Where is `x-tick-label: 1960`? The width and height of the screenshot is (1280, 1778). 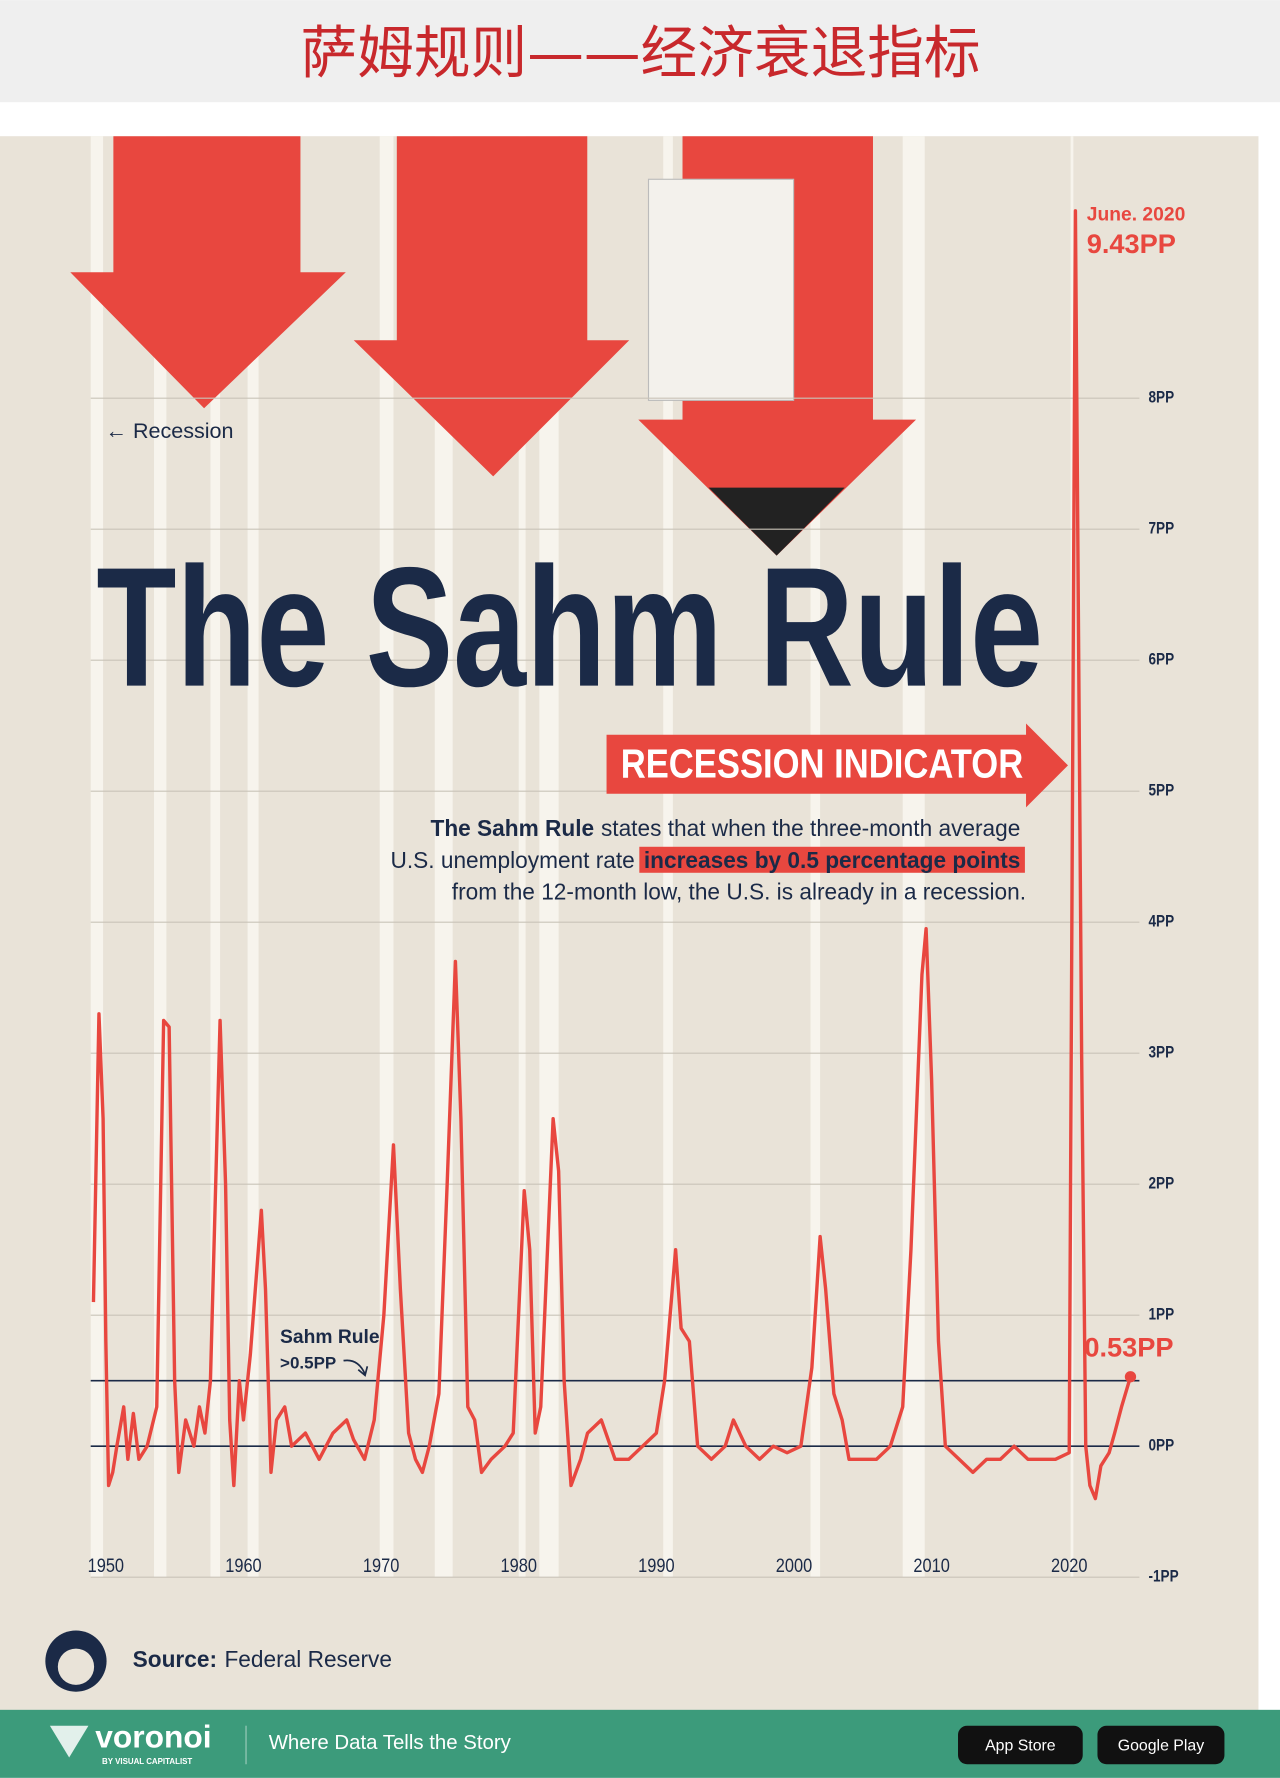
x-tick-label: 1960 is located at coordinates (243, 1566).